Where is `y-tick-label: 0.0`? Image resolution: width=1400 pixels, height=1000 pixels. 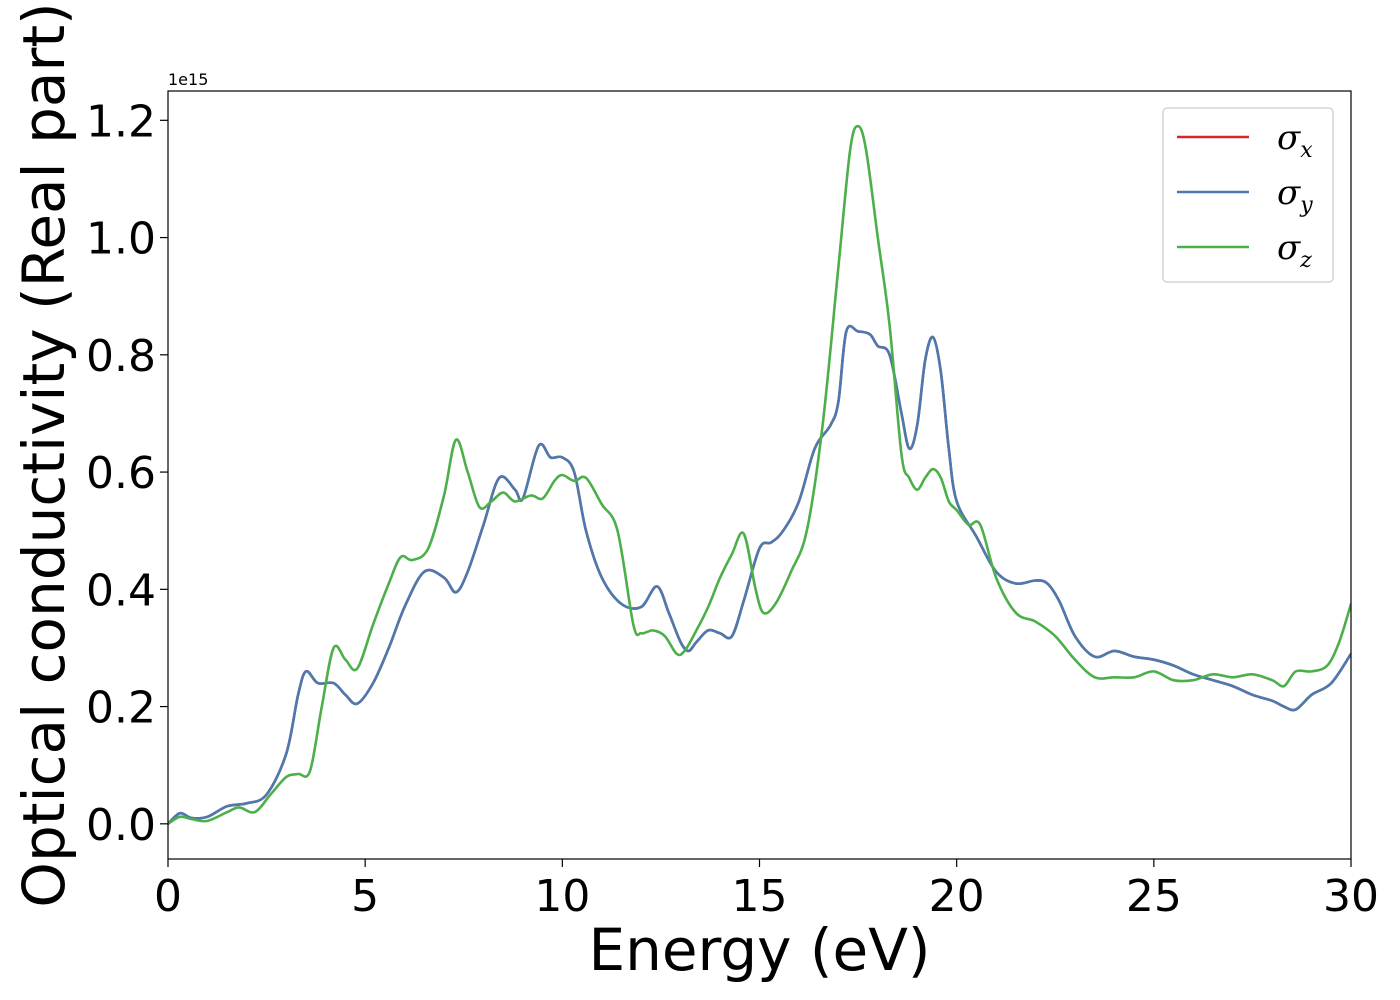 y-tick-label: 0.0 is located at coordinates (121, 825).